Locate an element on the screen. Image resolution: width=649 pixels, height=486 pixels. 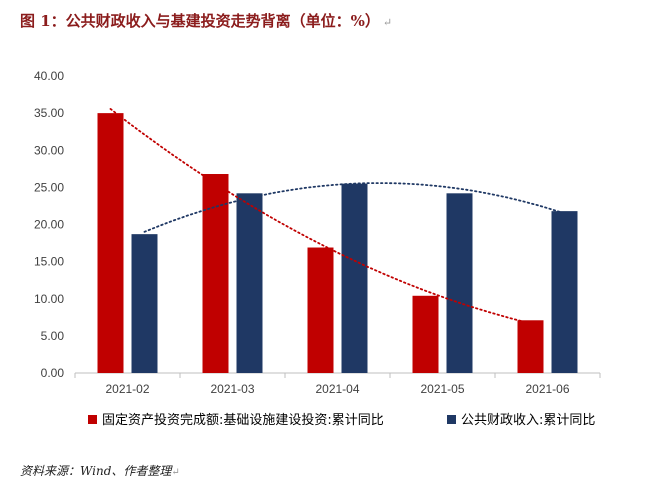
y-tick-label: 25.00 is located at coordinates (49, 187).